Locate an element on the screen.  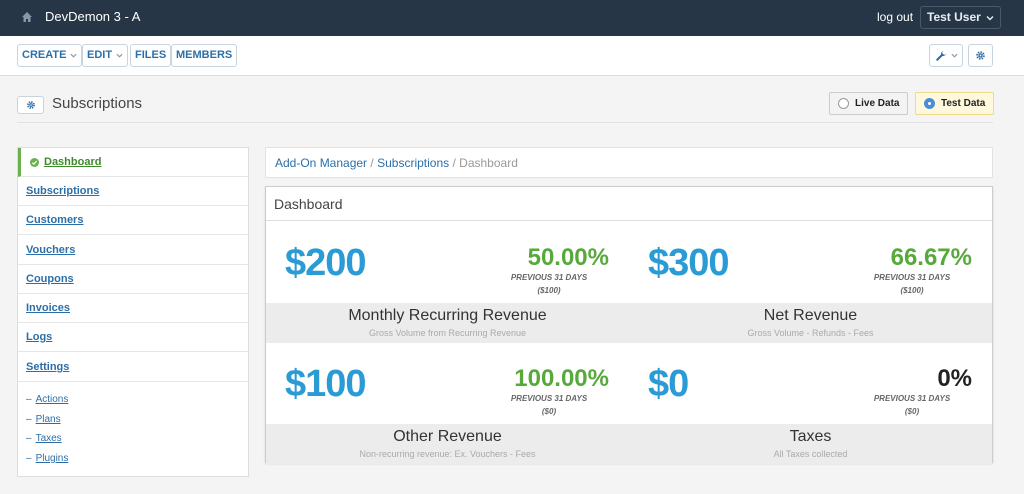
files-button: FILES is located at coordinates (151, 55).